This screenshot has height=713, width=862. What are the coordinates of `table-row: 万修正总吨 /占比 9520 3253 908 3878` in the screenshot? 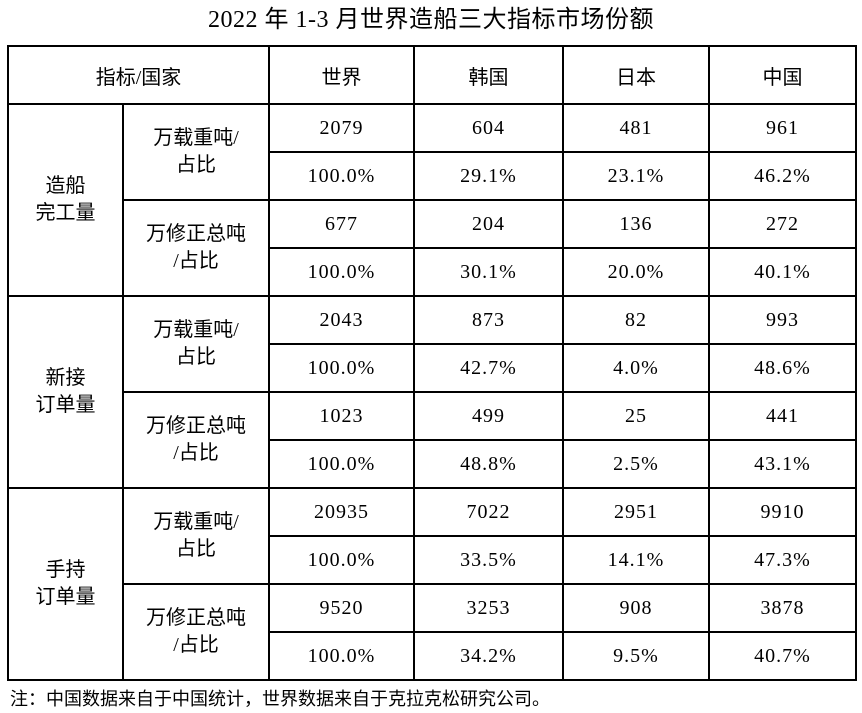 It's located at (432, 632).